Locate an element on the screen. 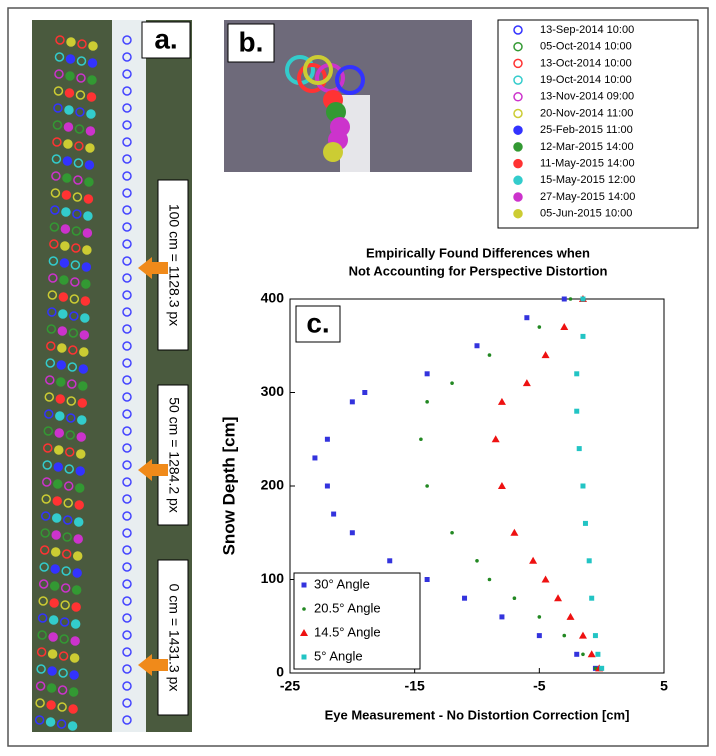 The width and height of the screenshot is (716, 756). legend-label: 30° Angle is located at coordinates (342, 583).